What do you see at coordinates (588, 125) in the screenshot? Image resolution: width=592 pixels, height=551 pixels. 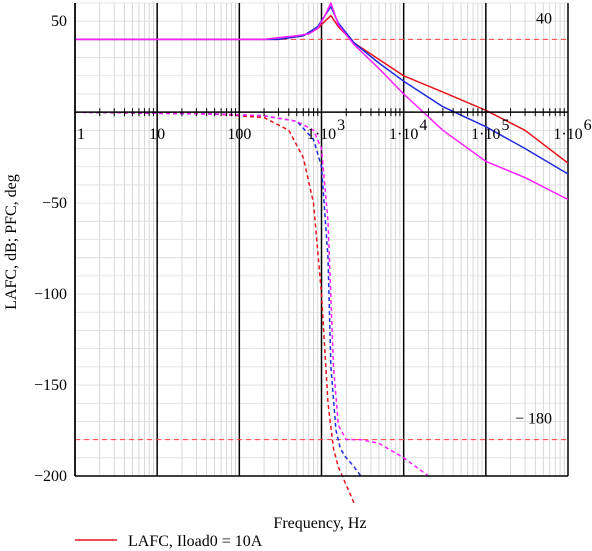 I see `x-tick-exponent: 6` at bounding box center [588, 125].